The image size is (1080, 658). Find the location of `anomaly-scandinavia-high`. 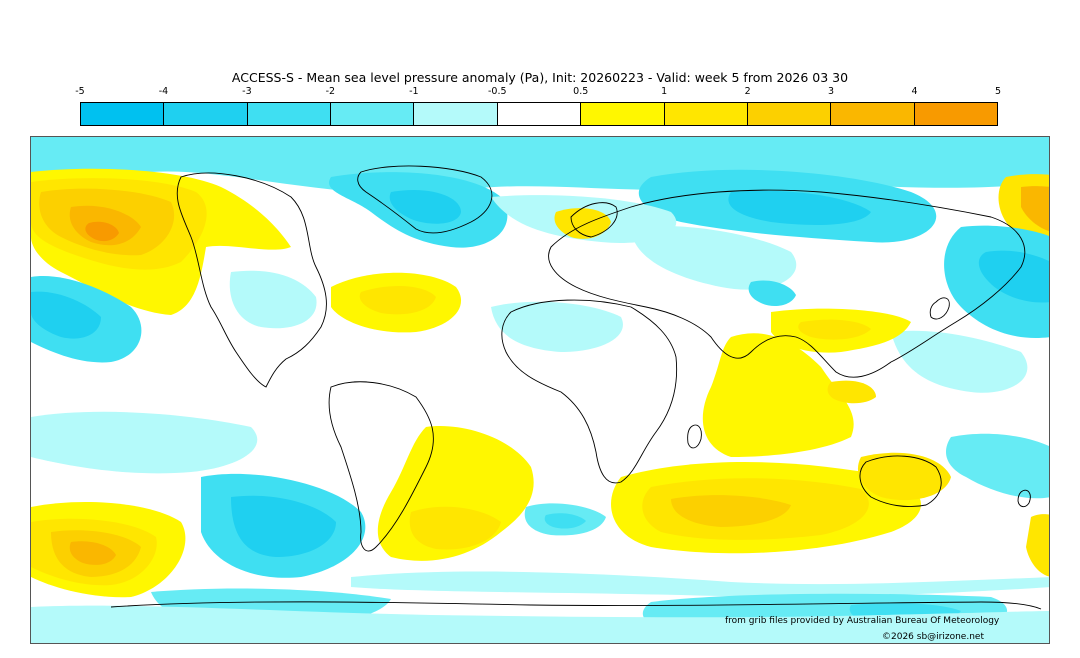

anomaly-scandinavia-high is located at coordinates (582, 223).